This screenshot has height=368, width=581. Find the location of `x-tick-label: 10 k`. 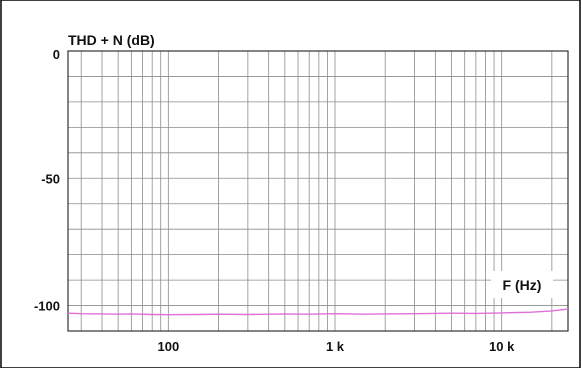

x-tick-label: 10 k is located at coordinates (502, 346).